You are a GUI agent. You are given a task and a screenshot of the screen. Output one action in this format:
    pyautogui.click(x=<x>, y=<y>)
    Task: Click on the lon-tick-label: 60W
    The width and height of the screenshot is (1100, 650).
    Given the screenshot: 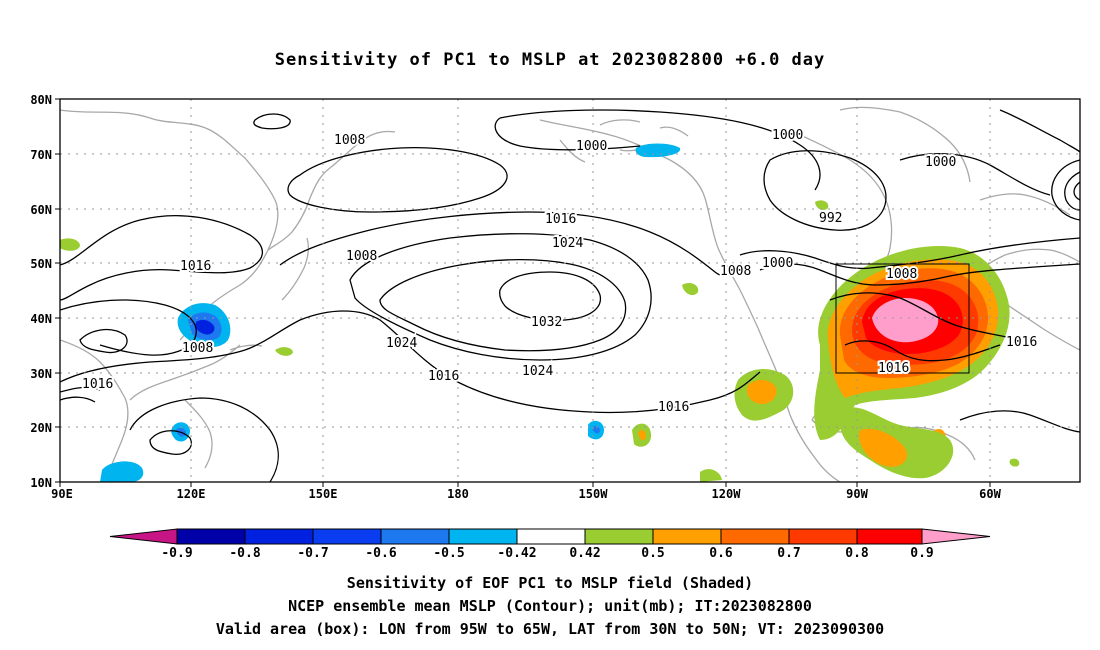 What is the action you would take?
    pyautogui.click(x=990, y=494)
    